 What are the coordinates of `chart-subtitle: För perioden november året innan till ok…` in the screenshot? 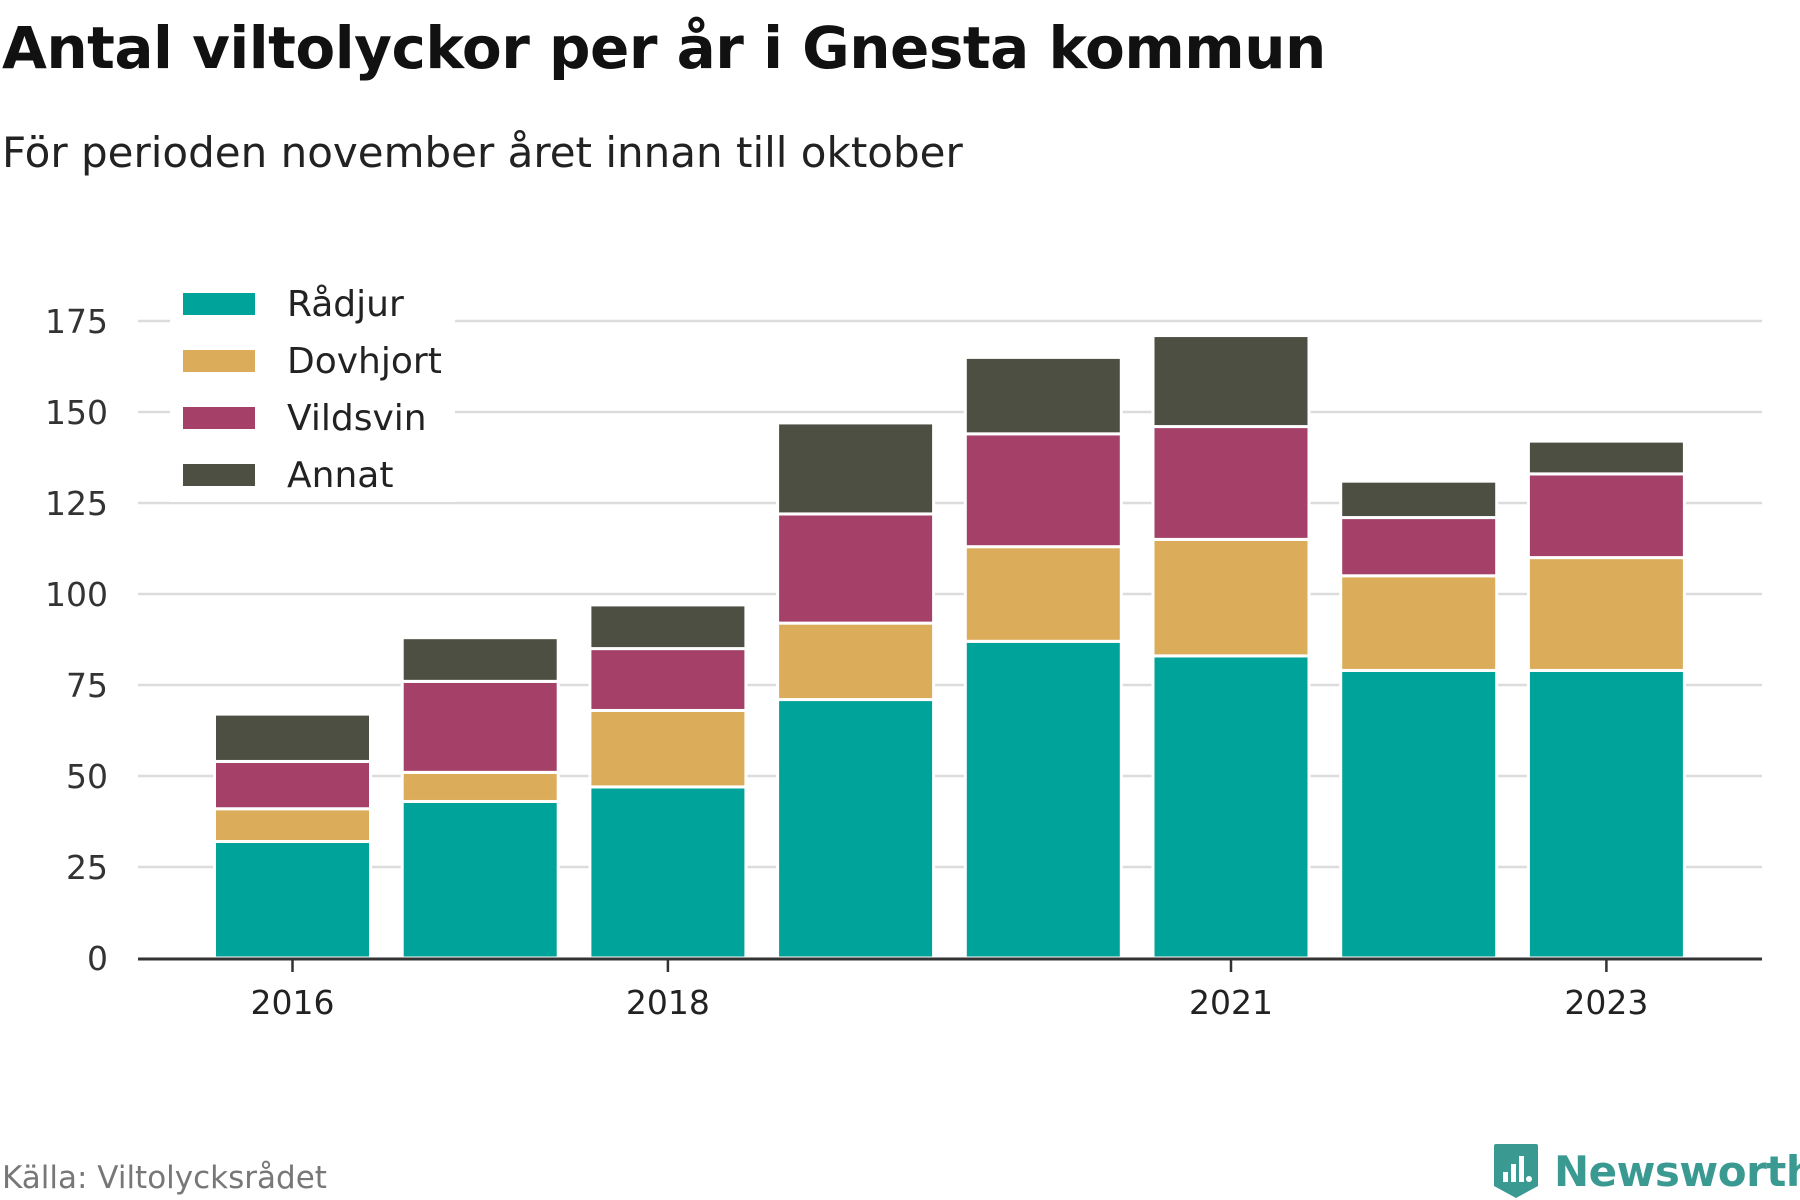 It's located at (482, 152).